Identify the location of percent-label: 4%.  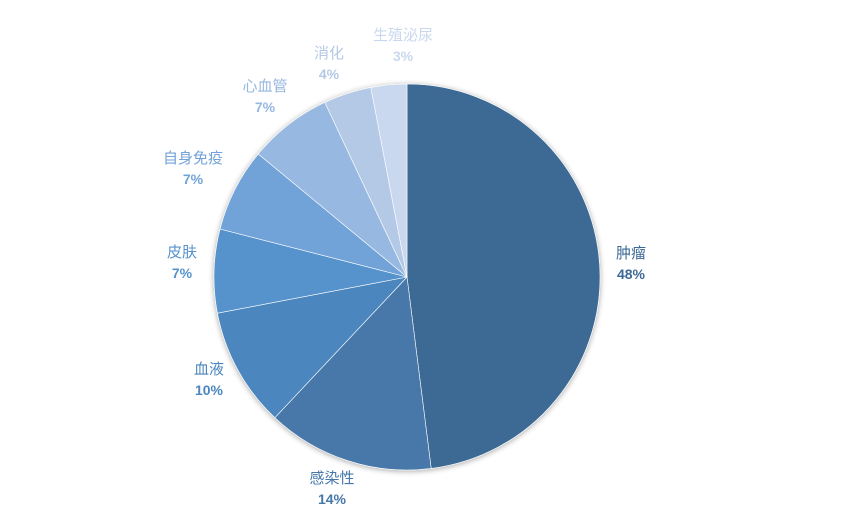
(329, 74).